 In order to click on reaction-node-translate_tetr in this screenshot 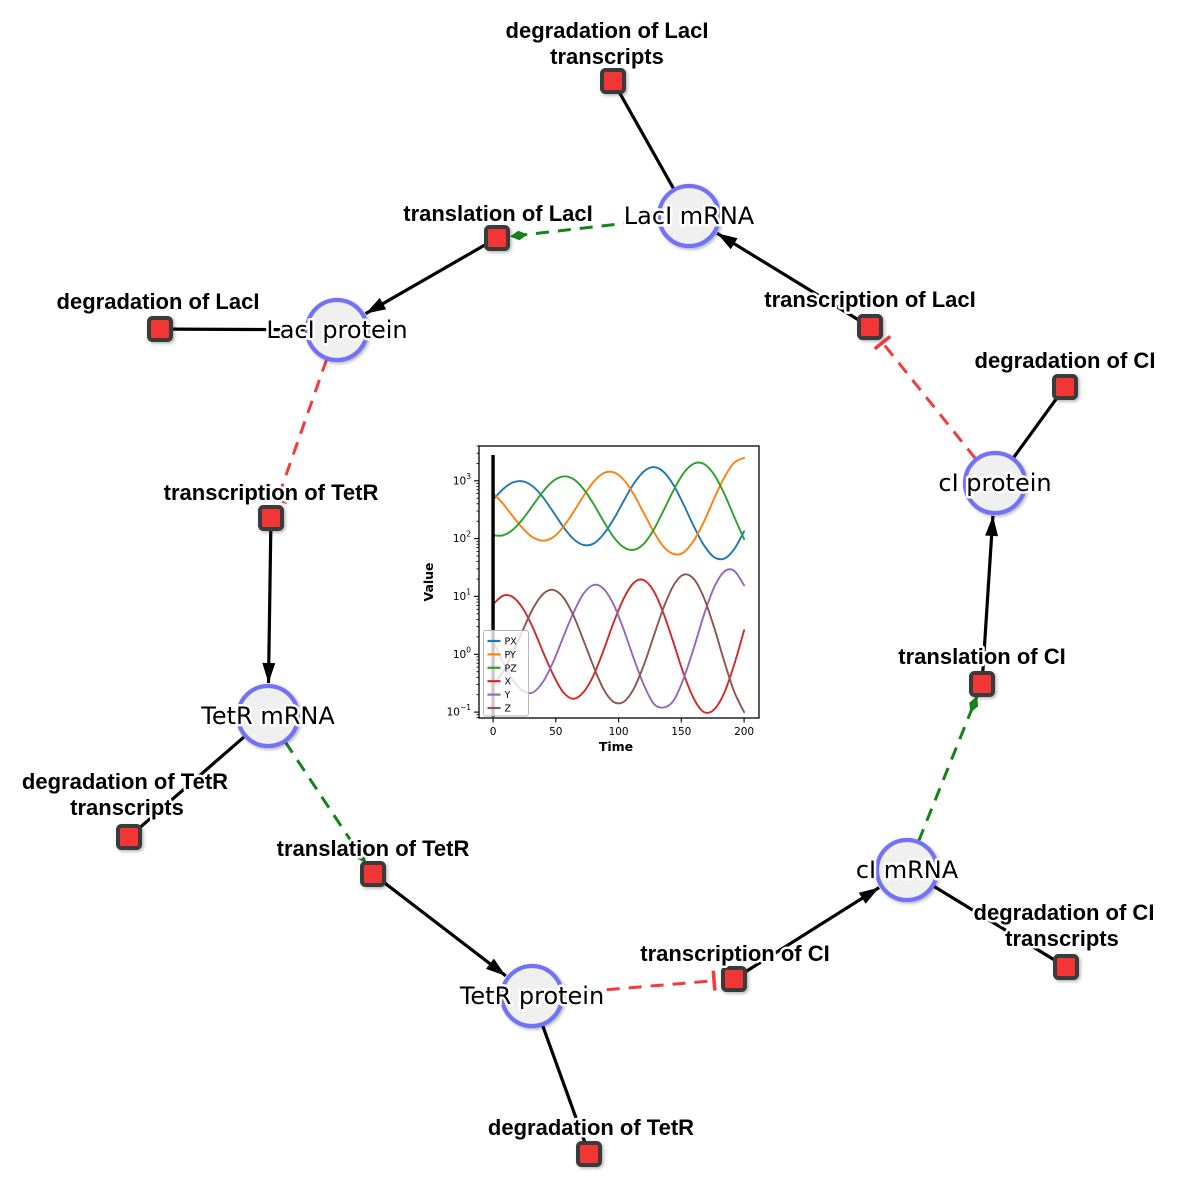, I will do `click(373, 874)`.